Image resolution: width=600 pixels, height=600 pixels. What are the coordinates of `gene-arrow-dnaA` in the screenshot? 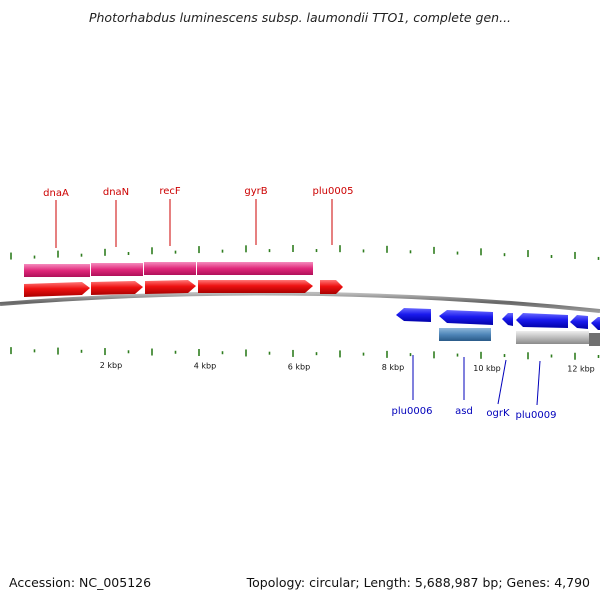 It's located at (57, 289).